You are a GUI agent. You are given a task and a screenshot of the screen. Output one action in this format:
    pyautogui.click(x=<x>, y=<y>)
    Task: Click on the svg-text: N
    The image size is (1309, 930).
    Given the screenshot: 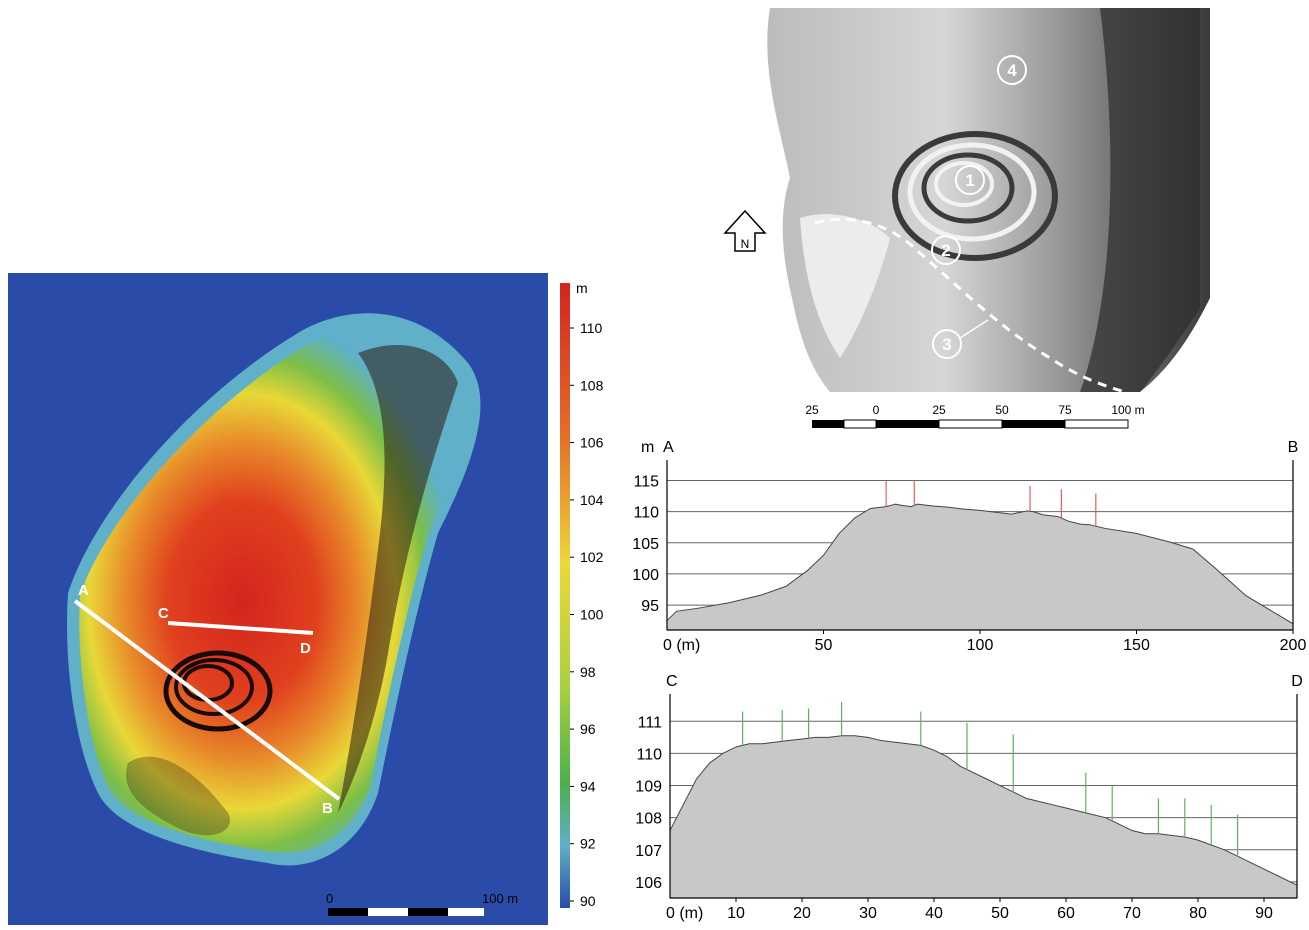 What is the action you would take?
    pyautogui.click(x=745, y=244)
    